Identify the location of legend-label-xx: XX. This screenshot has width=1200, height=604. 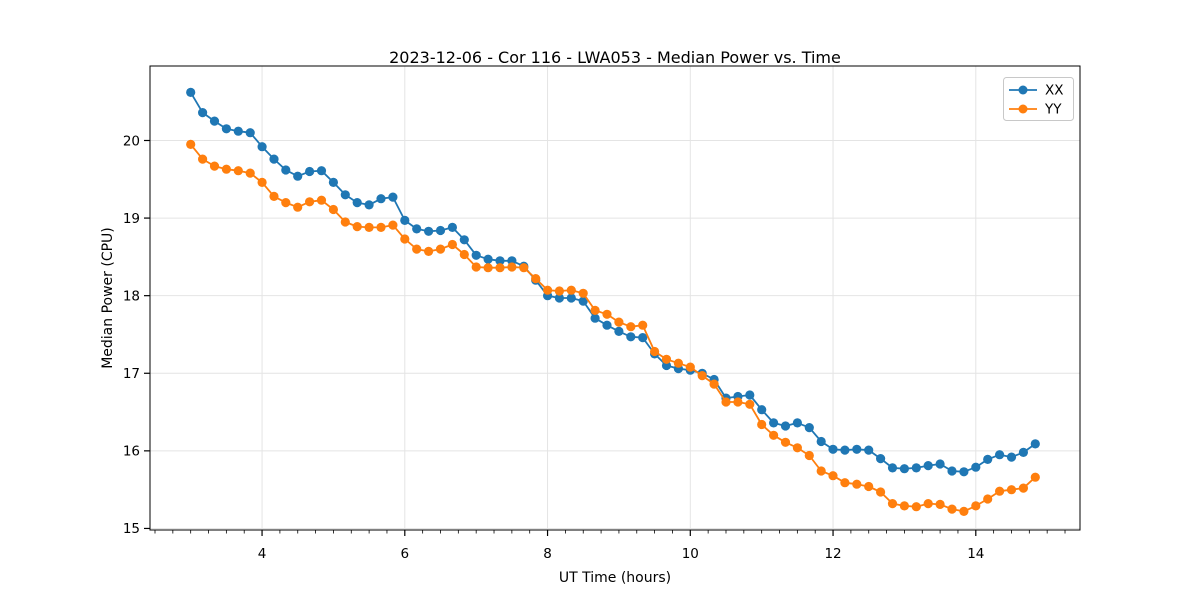
(1054, 91).